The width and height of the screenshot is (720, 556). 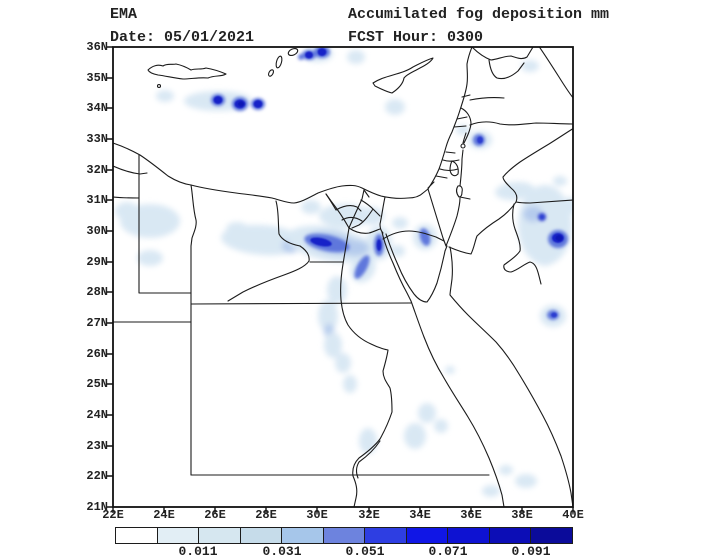 What do you see at coordinates (573, 515) in the screenshot?
I see `lon-label: 40E` at bounding box center [573, 515].